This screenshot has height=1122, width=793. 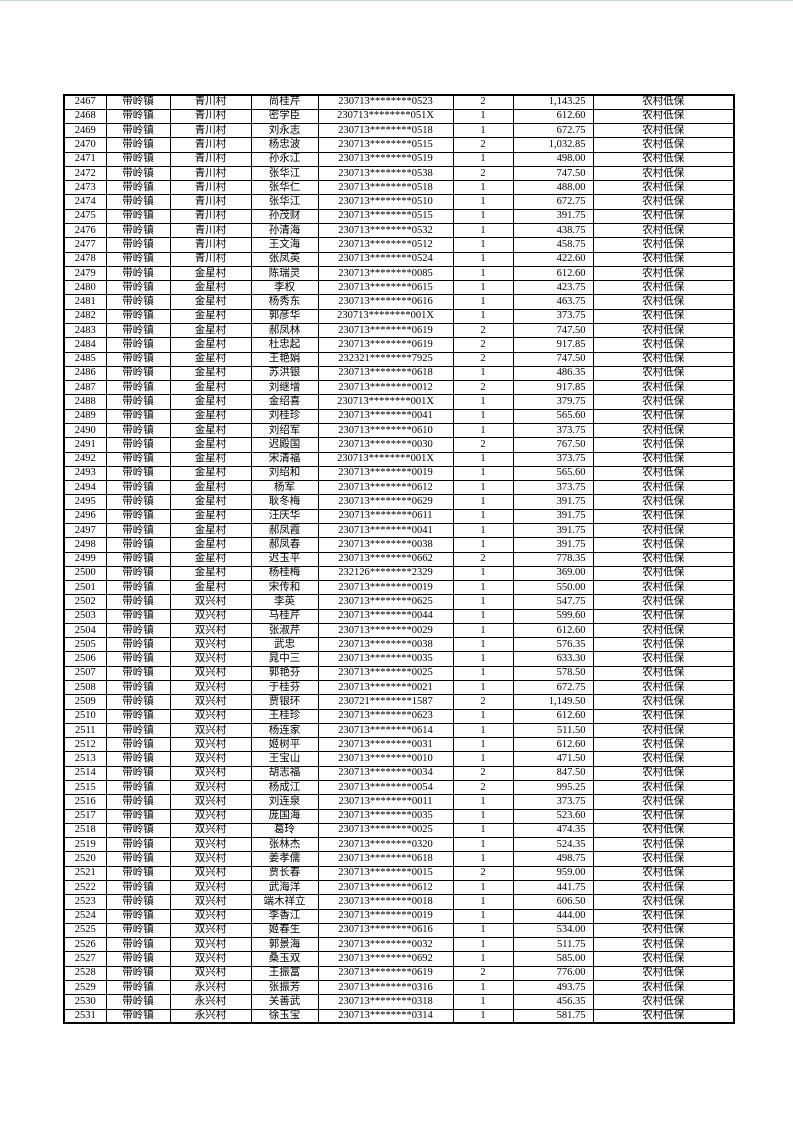 I want to click on cell-id-number: 230713********0623, so click(x=385, y=716).